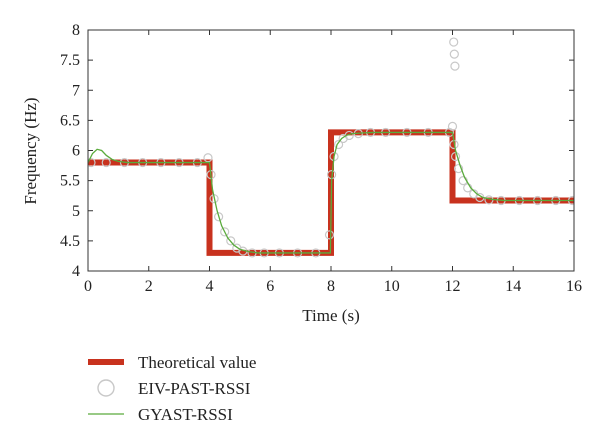 The width and height of the screenshot is (600, 448). I want to click on legend: Theoretical value EIV-PAST-RSSI GYAST-RSSI, so click(172, 388).